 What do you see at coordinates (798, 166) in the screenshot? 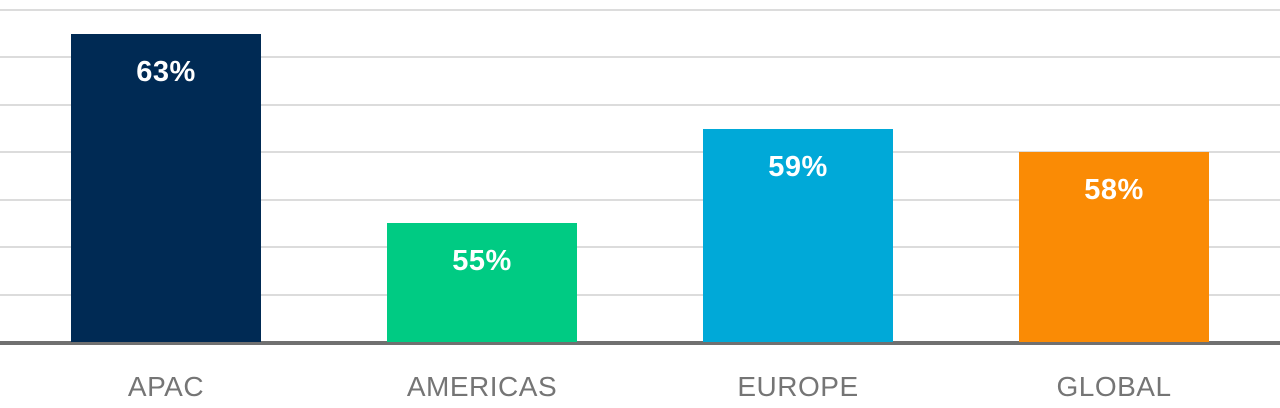
I see `bar-value-label-europe: 59%` at bounding box center [798, 166].